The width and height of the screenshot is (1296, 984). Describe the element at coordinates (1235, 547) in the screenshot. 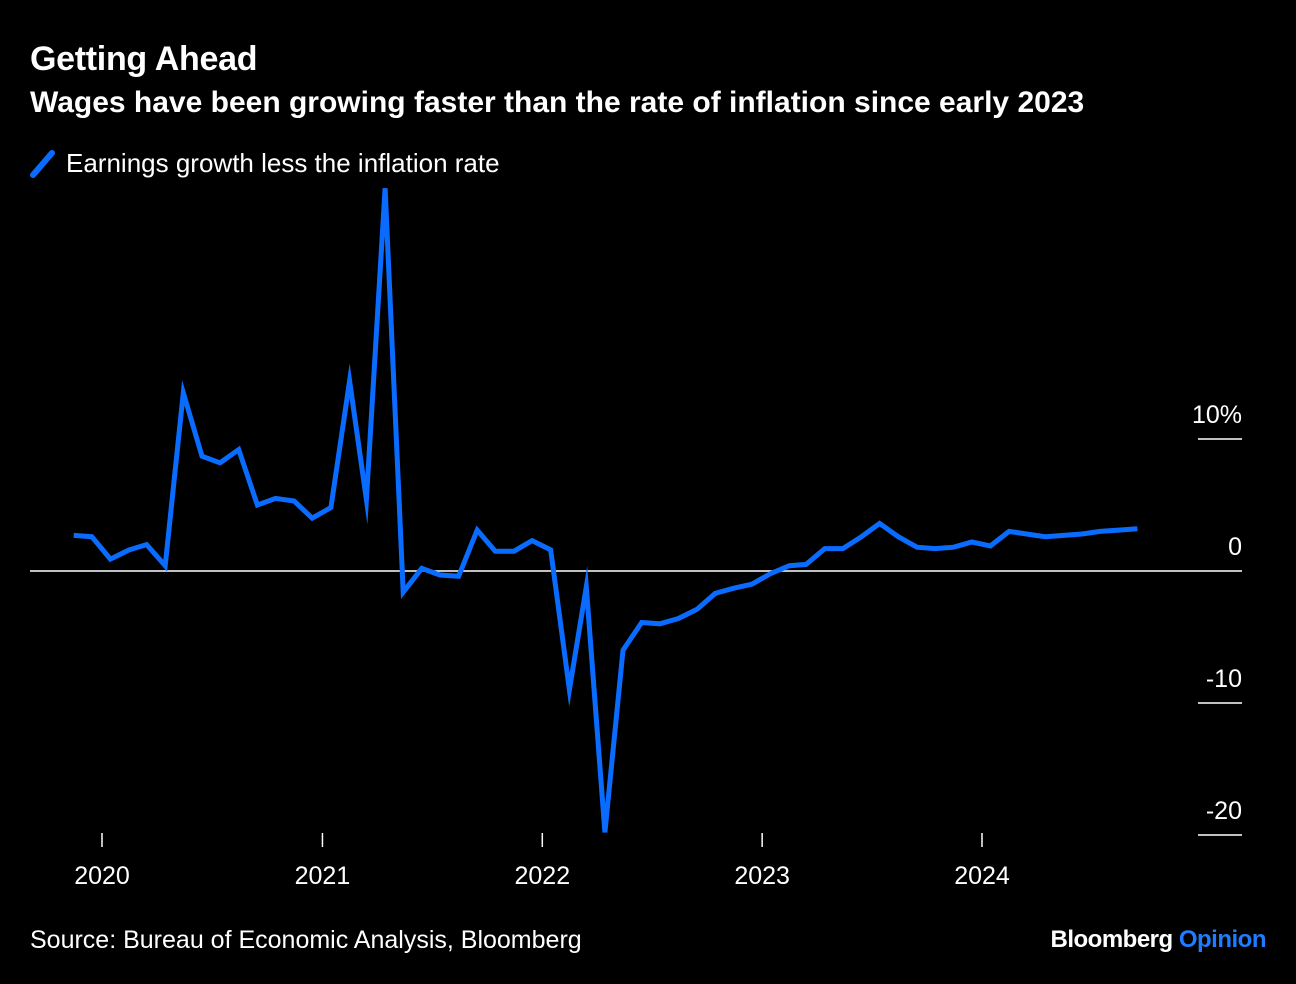

I see `y-tick-label: 0` at that location.